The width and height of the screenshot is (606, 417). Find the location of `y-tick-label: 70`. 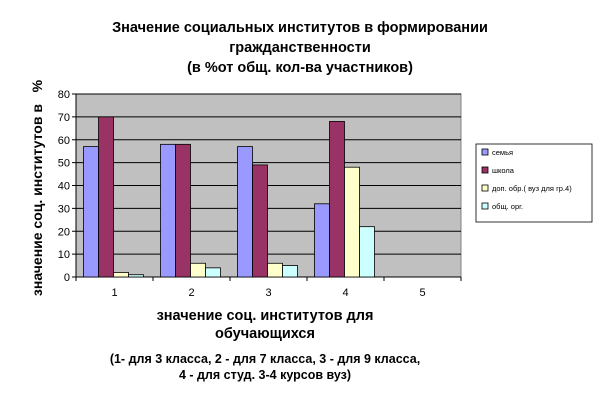

y-tick-label: 70 is located at coordinates (64, 118).